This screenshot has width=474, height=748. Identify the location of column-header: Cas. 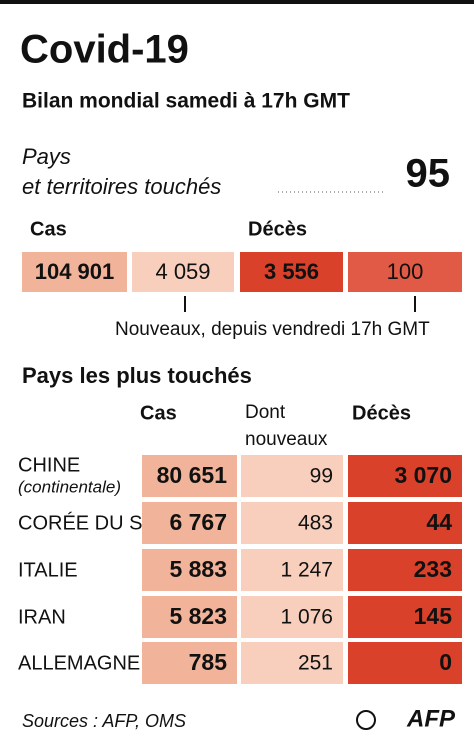
(158, 413).